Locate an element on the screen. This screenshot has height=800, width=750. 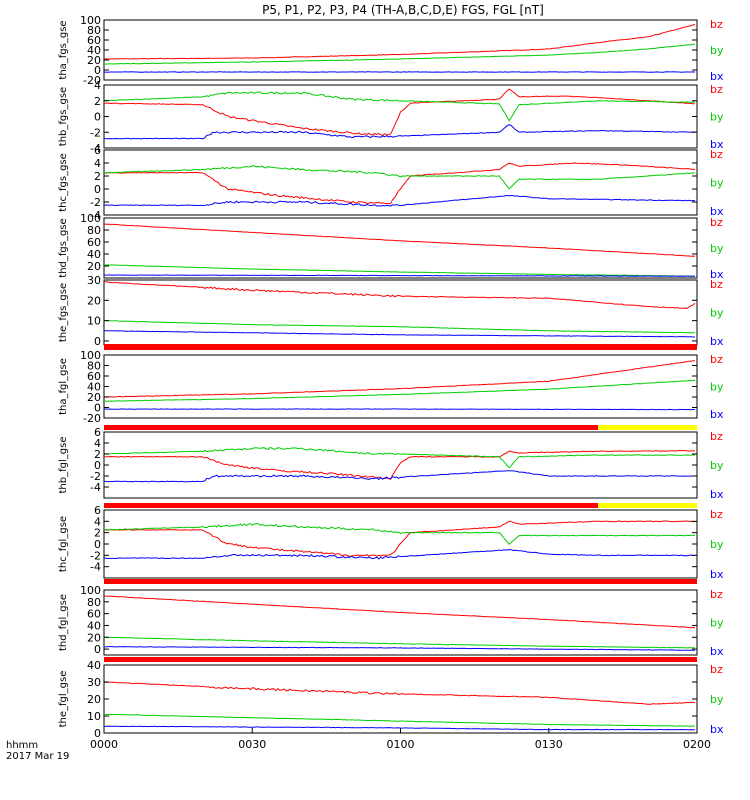
y-axis-label: thd_fgl_gse is located at coordinates (63, 622).